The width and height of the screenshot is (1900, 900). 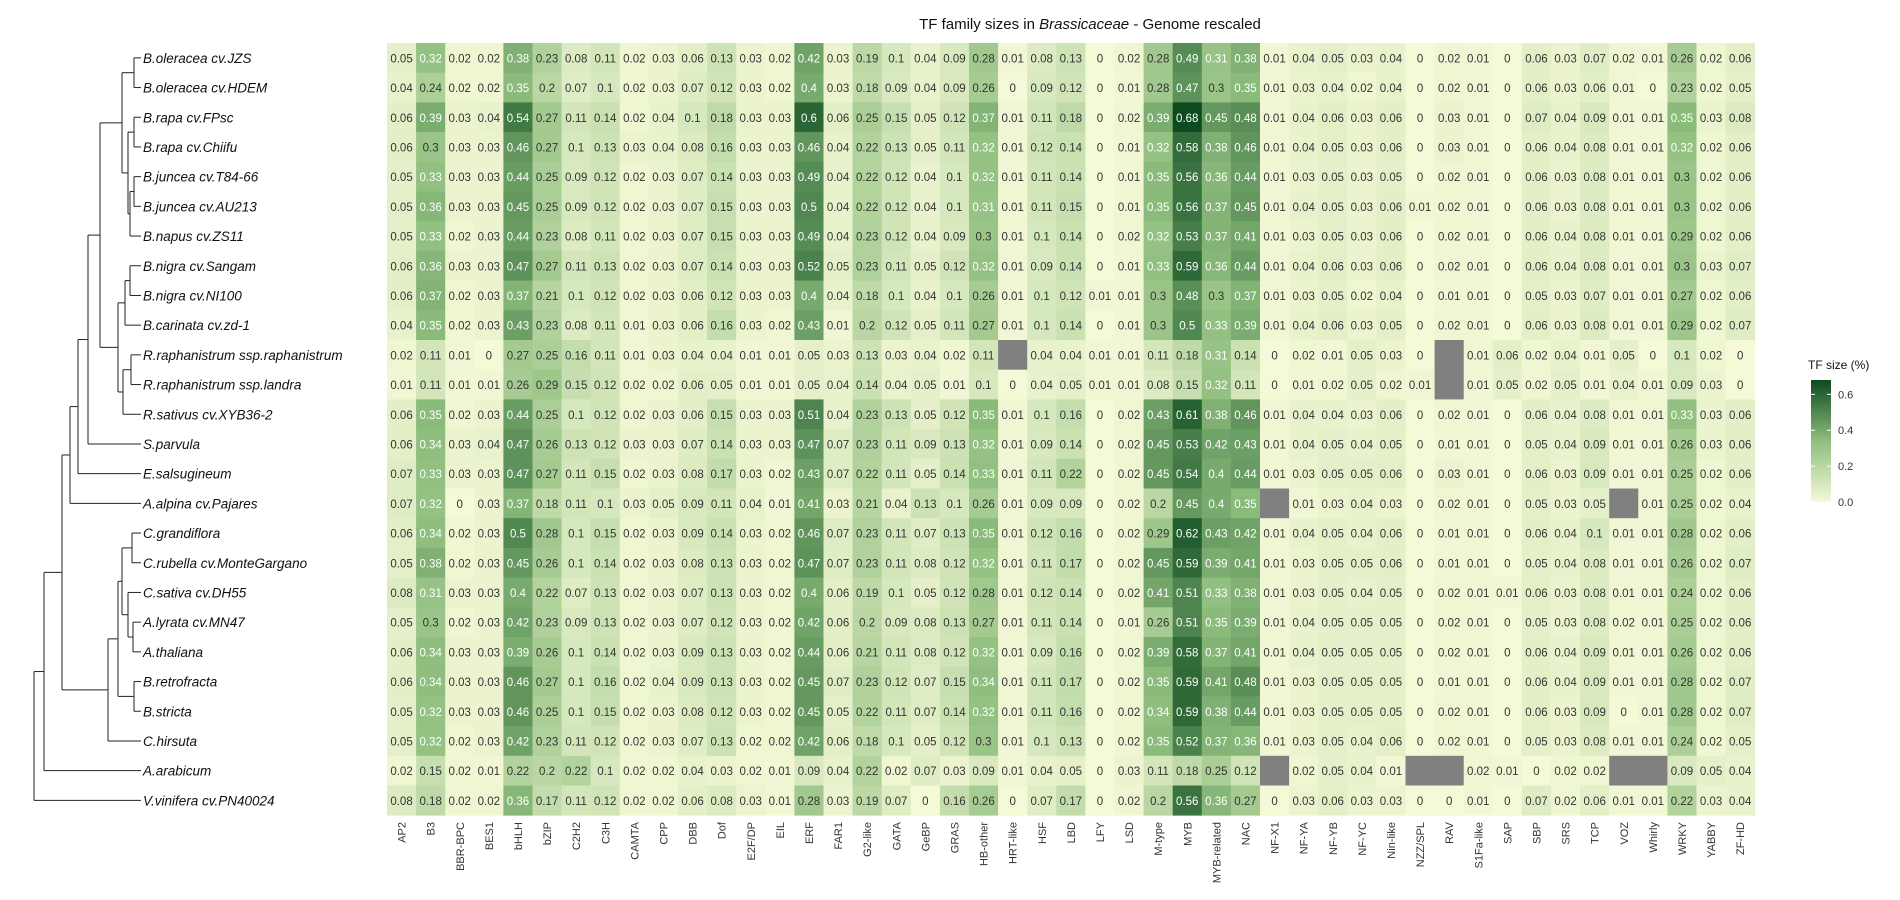 What do you see at coordinates (1479, 845) in the screenshot?
I see `column-label: S1Fa-like` at bounding box center [1479, 845].